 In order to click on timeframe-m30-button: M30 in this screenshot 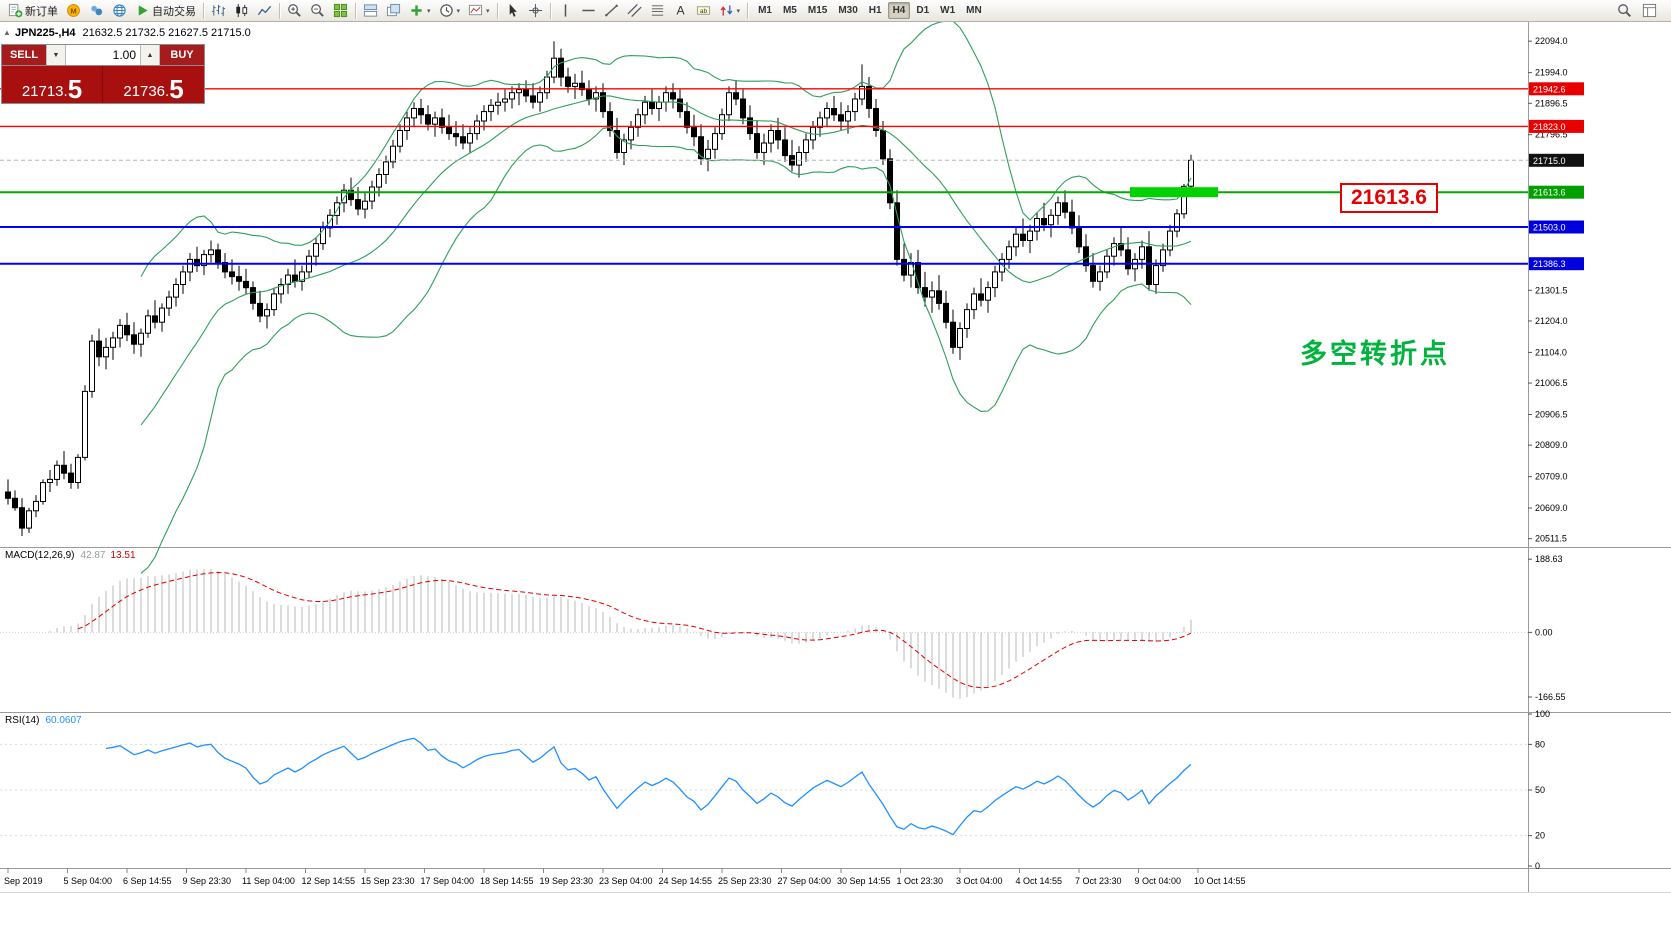, I will do `click(847, 10)`.